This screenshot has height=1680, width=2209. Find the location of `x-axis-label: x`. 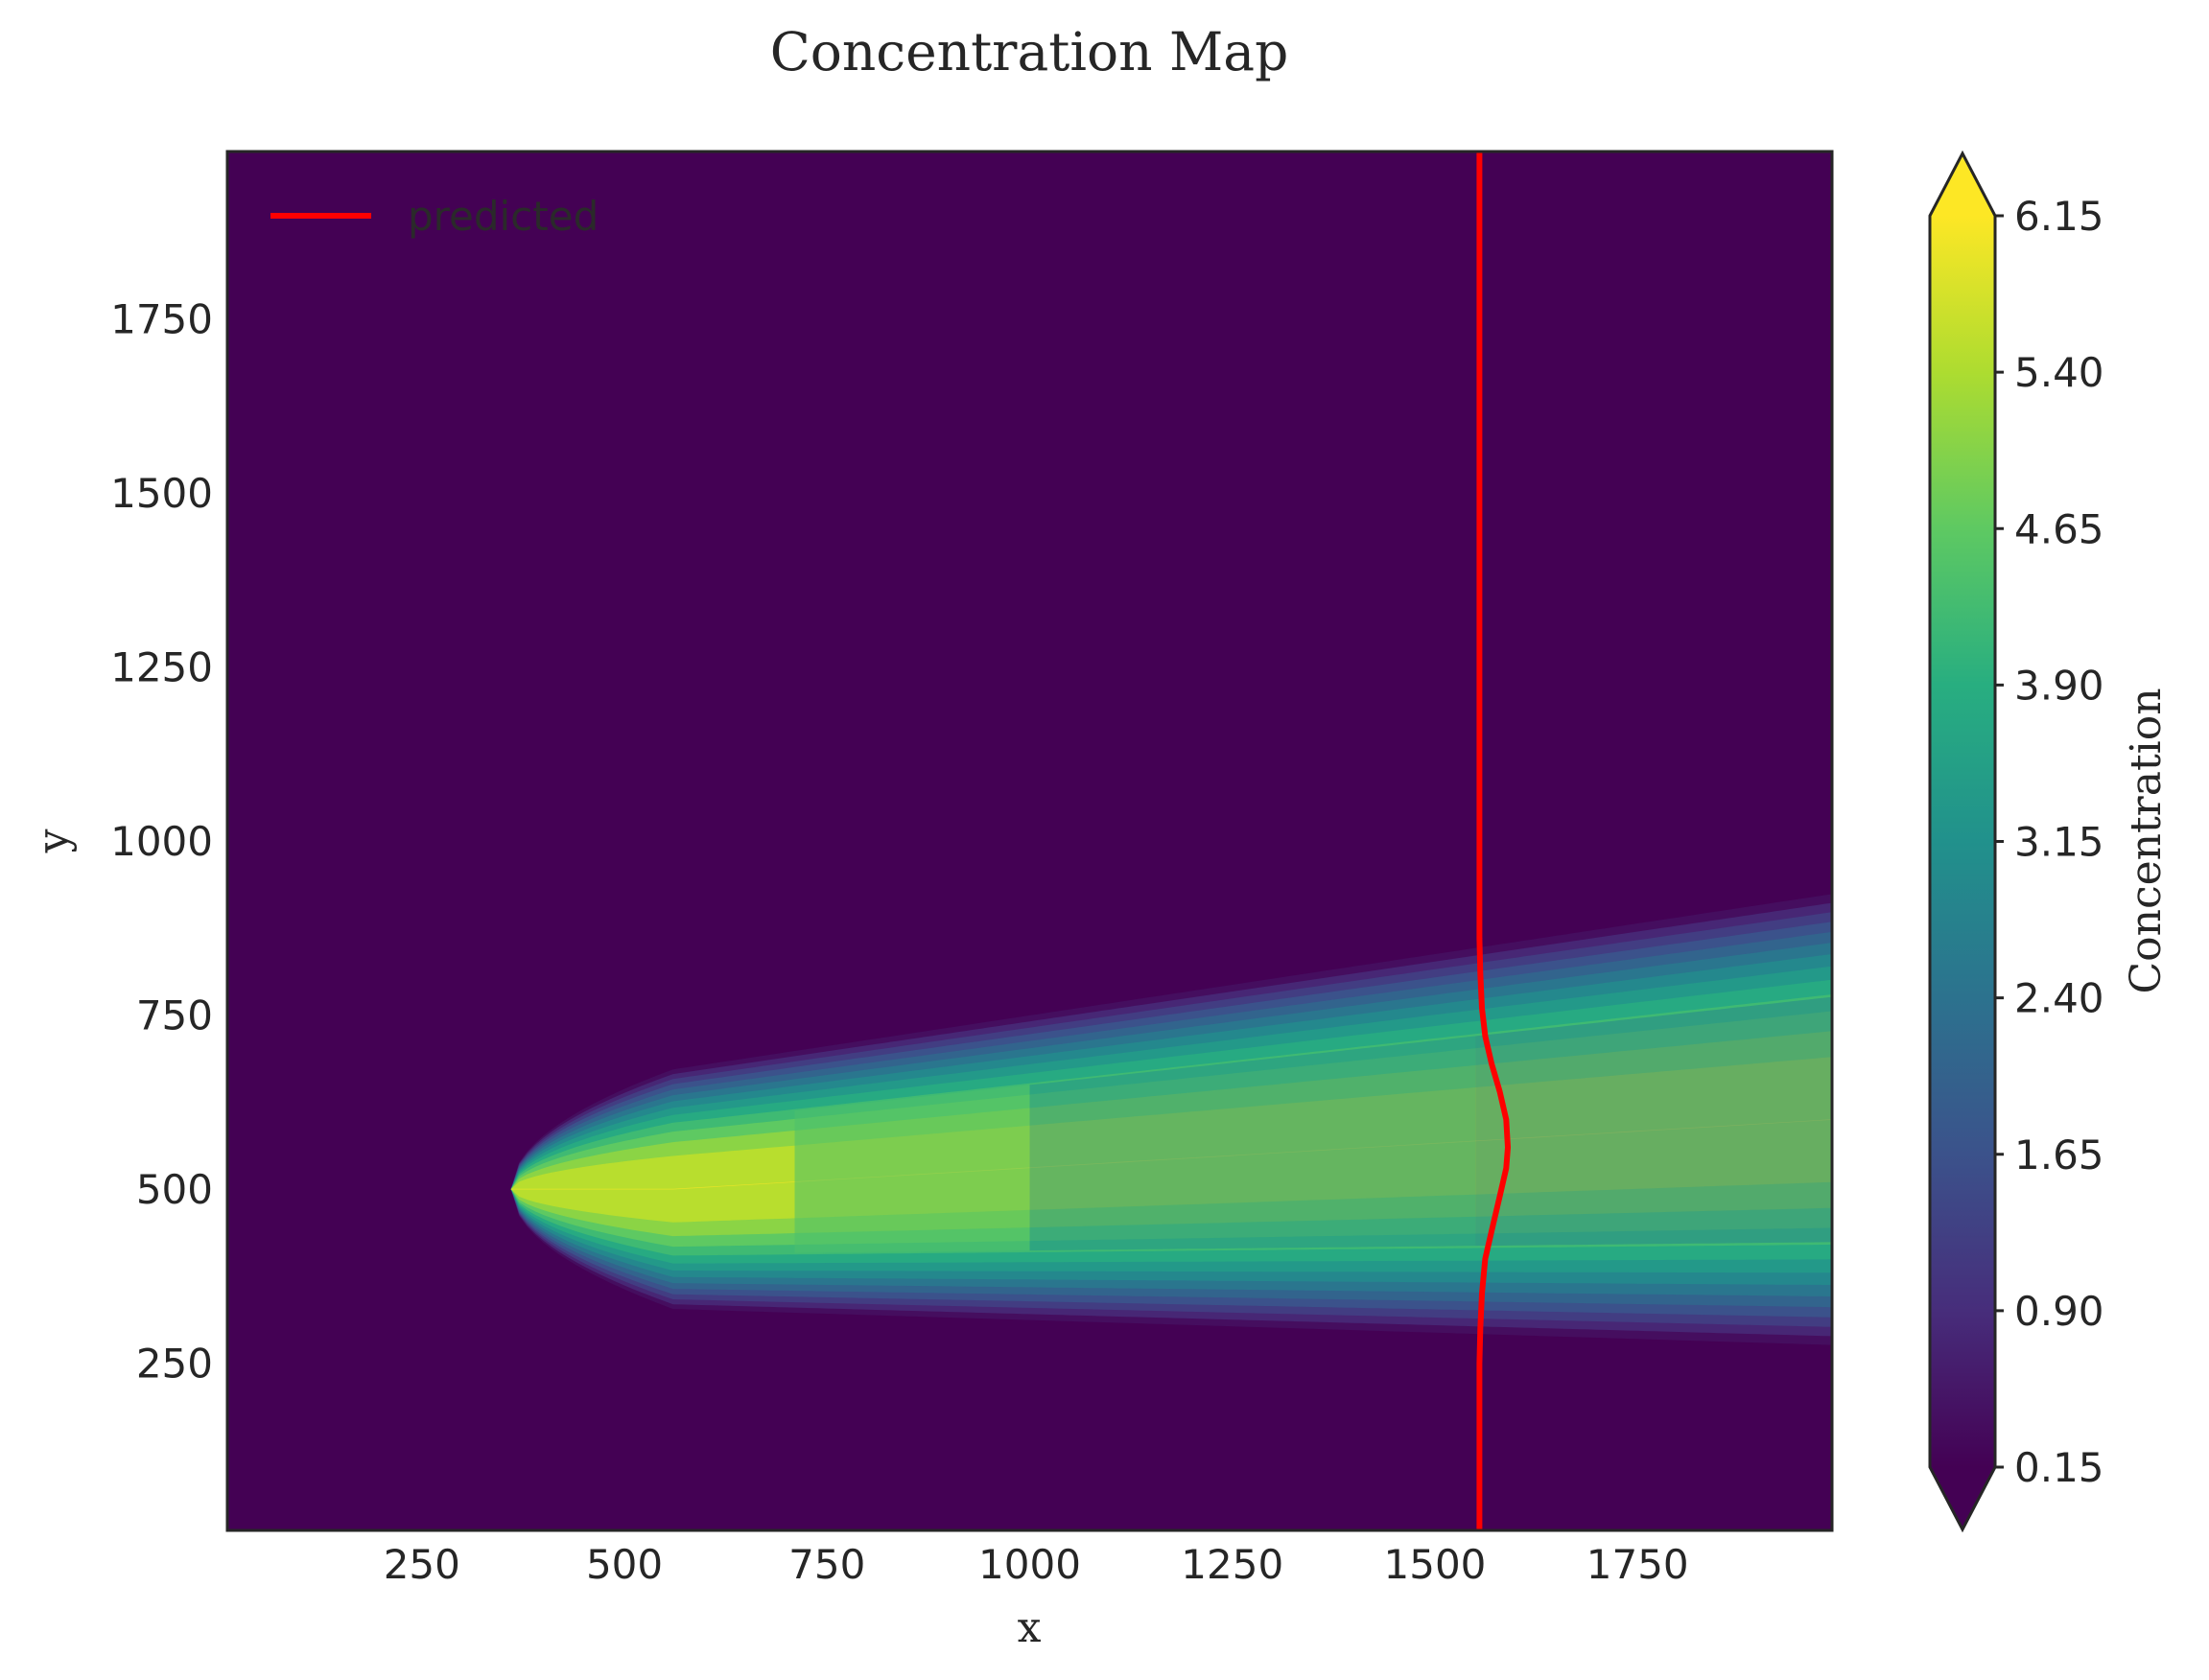

x-axis-label: x is located at coordinates (1030, 1627).